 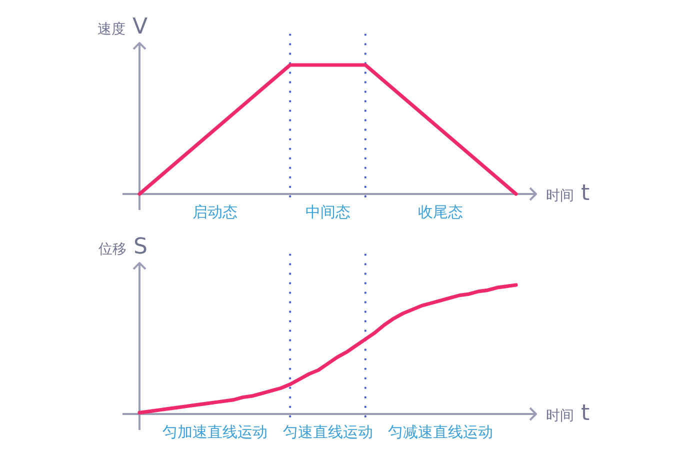 What do you see at coordinates (441, 212) in the screenshot?
I see `annotation: 收尾态` at bounding box center [441, 212].